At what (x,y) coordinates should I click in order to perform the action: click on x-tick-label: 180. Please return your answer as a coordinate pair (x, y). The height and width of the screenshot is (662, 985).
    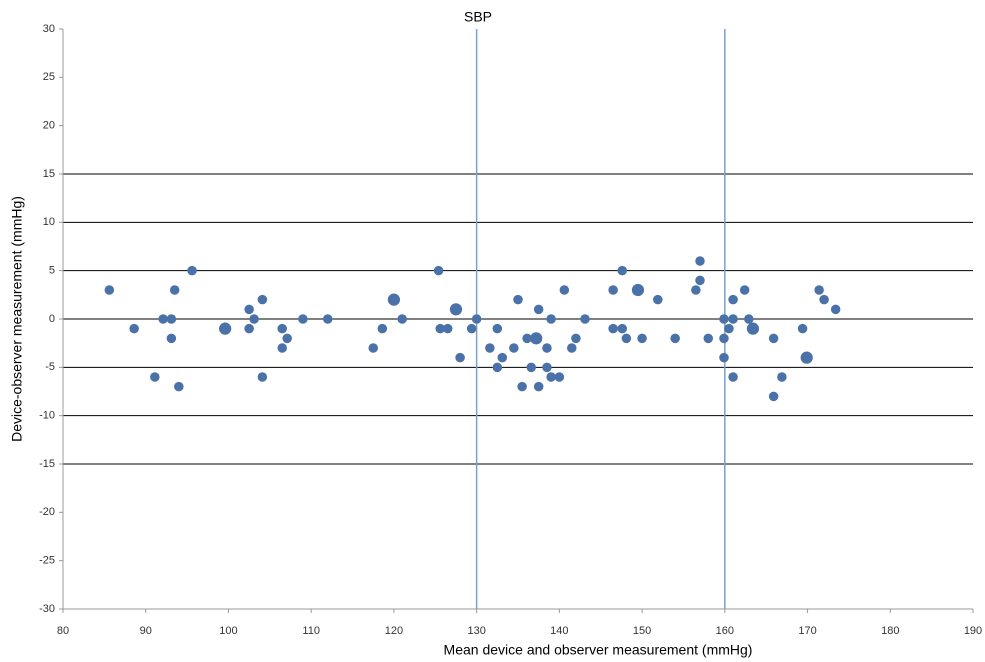
    Looking at the image, I should click on (890, 631).